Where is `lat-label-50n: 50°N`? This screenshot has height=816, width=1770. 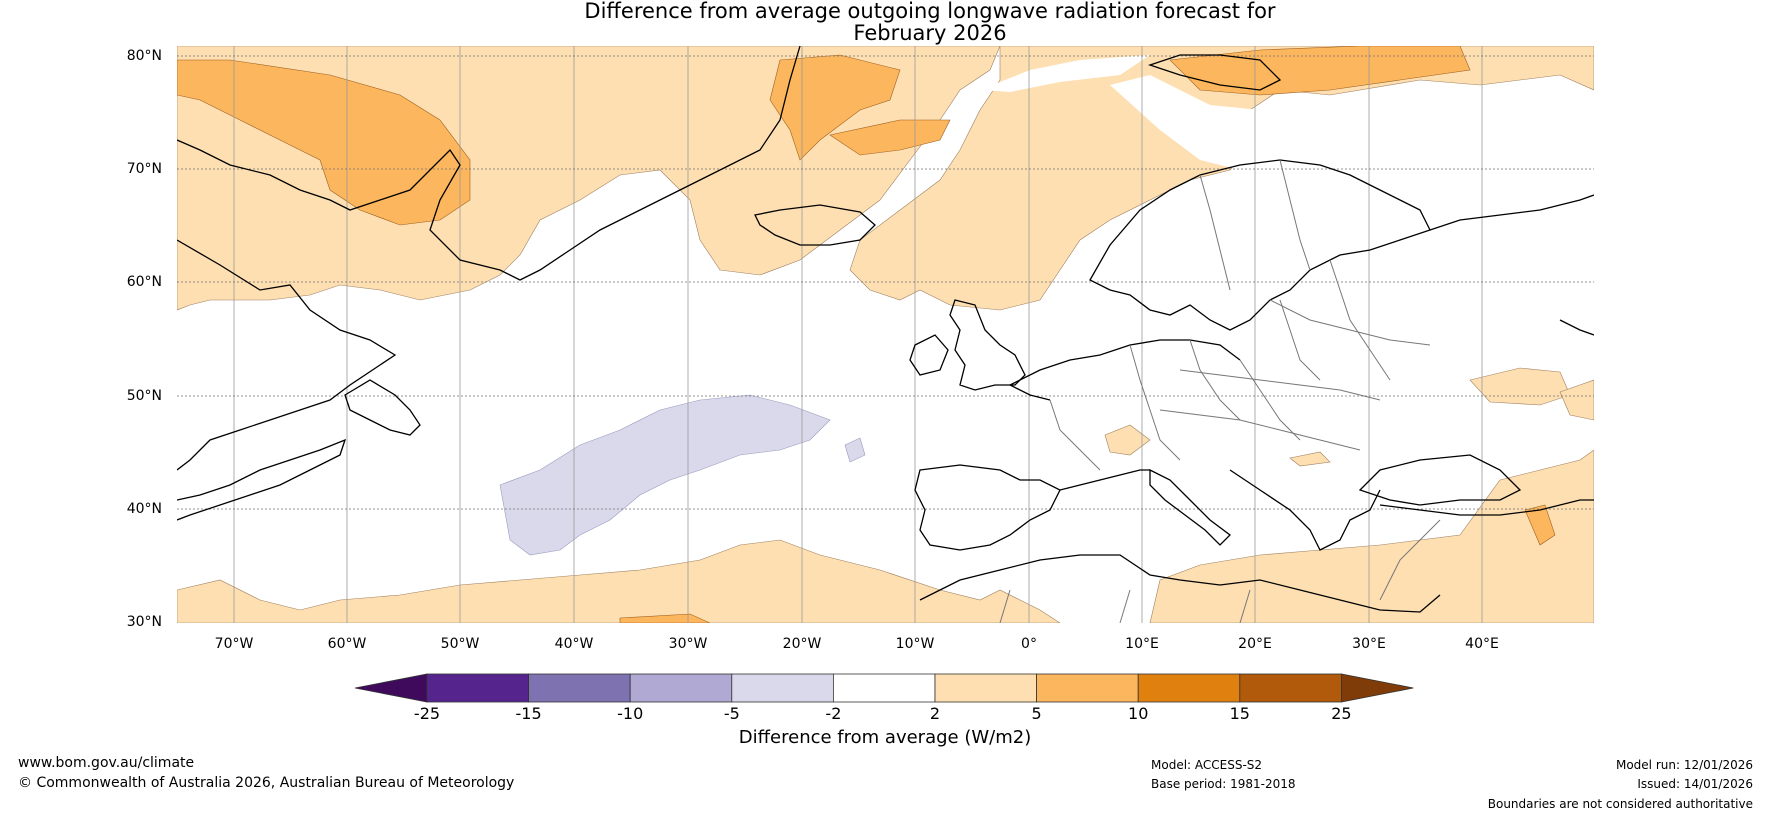
lat-label-50n: 50°N is located at coordinates (144, 396).